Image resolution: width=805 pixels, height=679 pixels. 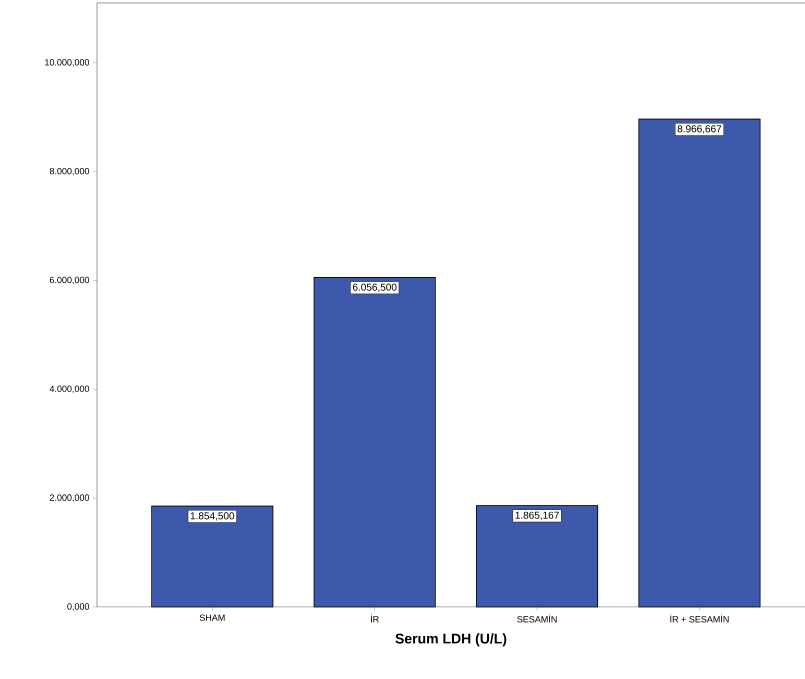 I want to click on x-tick-label: İR + SESAMİN, so click(x=699, y=618).